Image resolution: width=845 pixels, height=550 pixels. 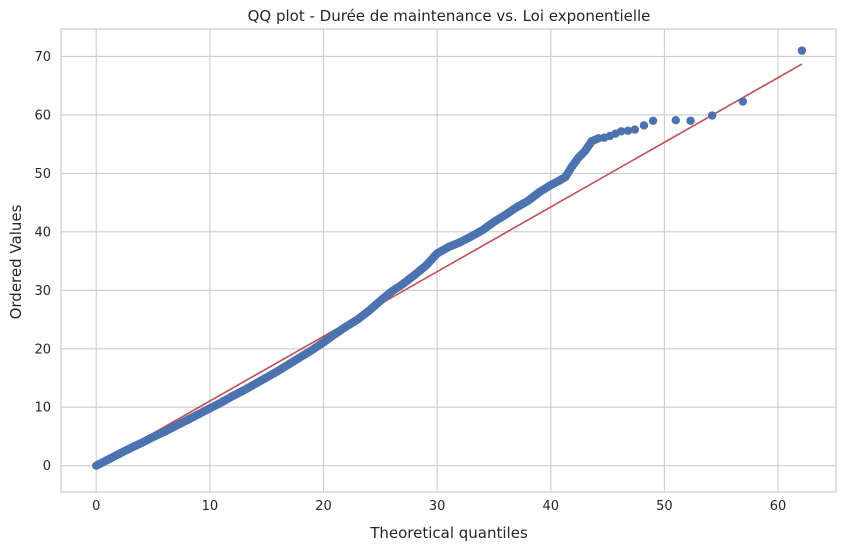 What do you see at coordinates (42, 232) in the screenshot?
I see `y-tick-label: 40` at bounding box center [42, 232].